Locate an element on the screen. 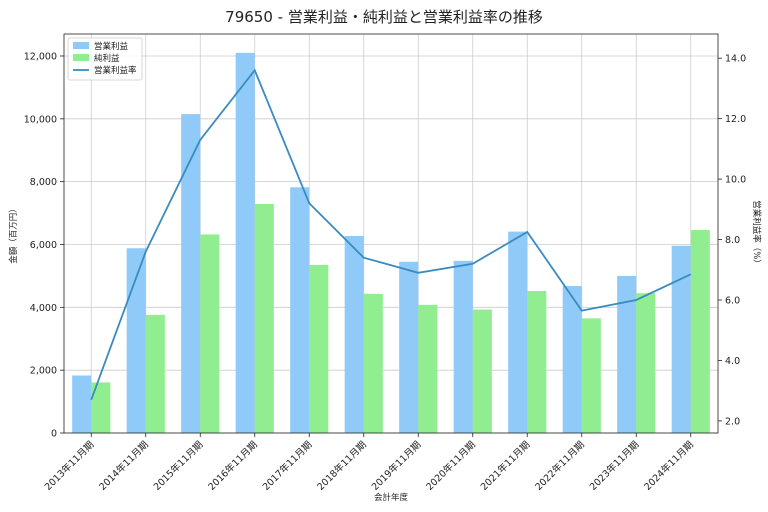  y-axis-ticks: 0 2,000 4,000 6,000 8,000 10,000 12,000 is located at coordinates (44, 245).